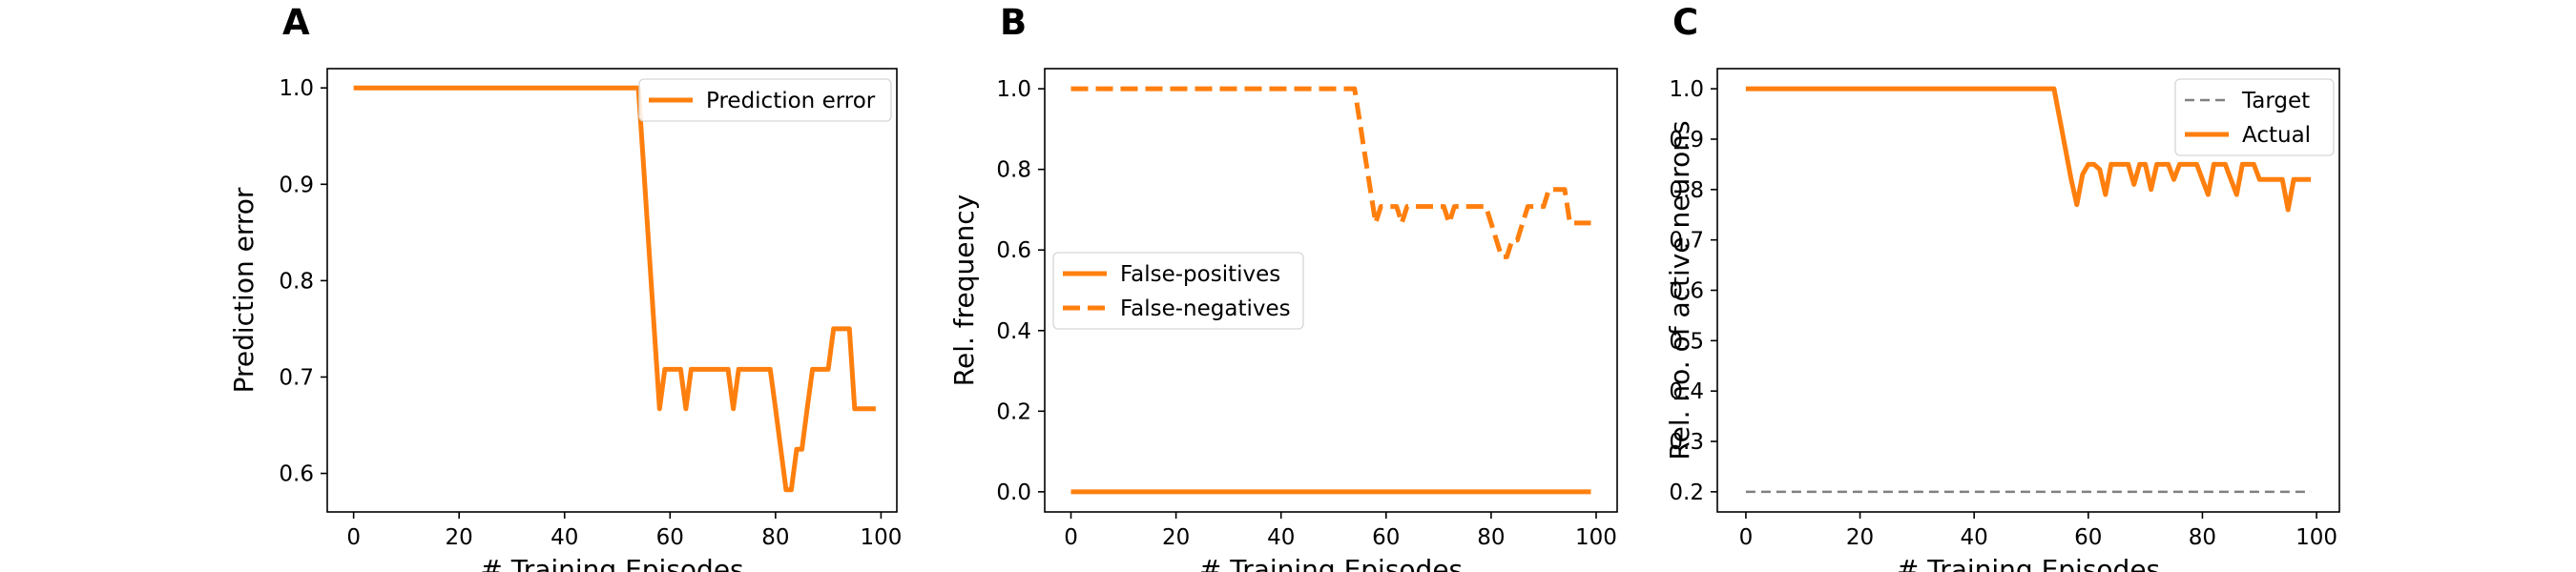 The image size is (2576, 572). Describe the element at coordinates (2254, 117) in the screenshot. I see `legend: Target Actual` at that location.